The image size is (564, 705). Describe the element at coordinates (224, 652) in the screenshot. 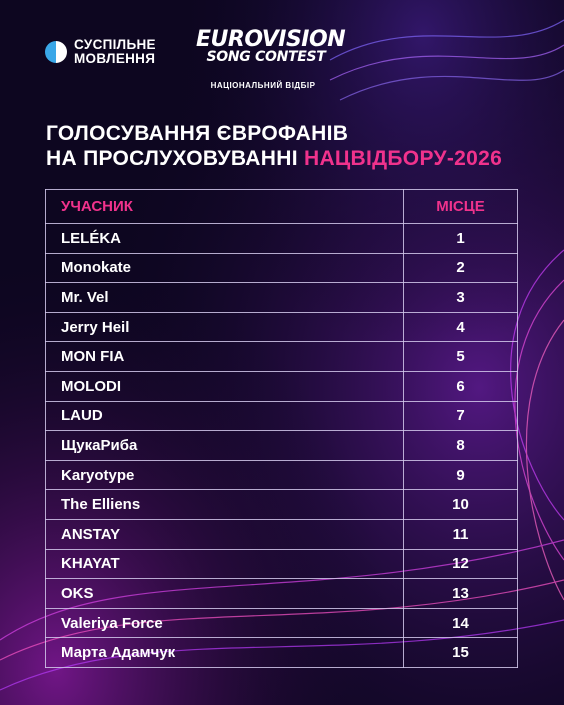

I see `participant-name: Марта Адамчук` at that location.